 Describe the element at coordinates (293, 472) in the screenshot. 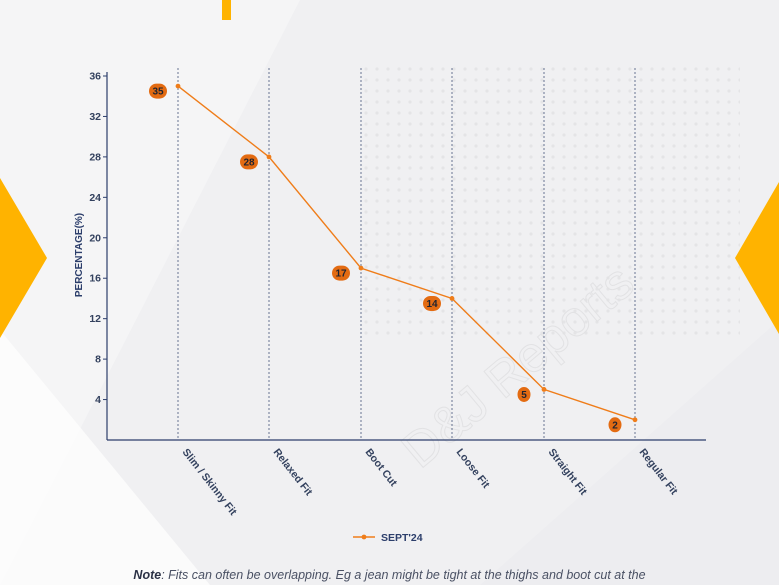

I see `x-tick-label: Relaxed Fit` at that location.